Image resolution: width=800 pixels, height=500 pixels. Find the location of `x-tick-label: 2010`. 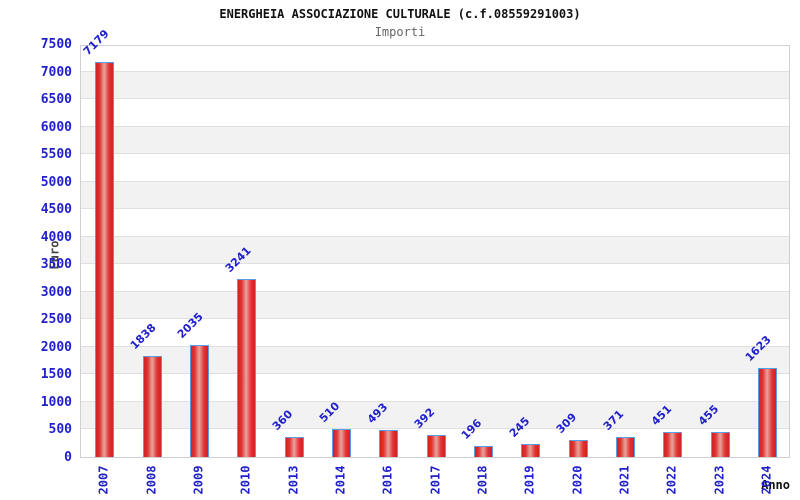

x-tick-label: 2010 is located at coordinates (246, 480).